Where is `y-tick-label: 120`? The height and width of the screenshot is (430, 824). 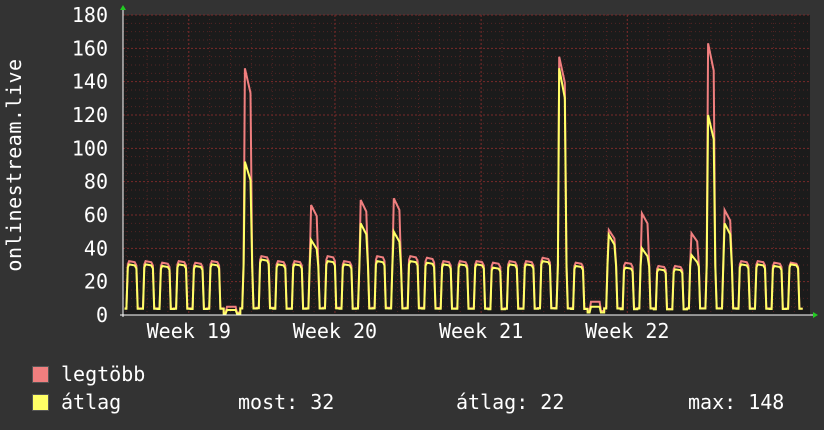 y-tick-label: 120 is located at coordinates (90, 115).